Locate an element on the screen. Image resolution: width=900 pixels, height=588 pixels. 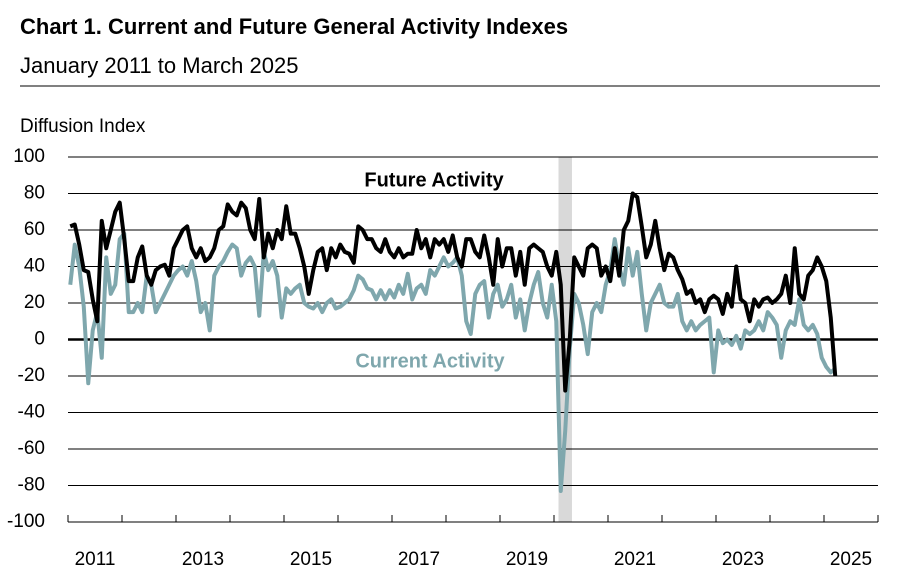
x-tick-label: 2017 is located at coordinates (419, 559).